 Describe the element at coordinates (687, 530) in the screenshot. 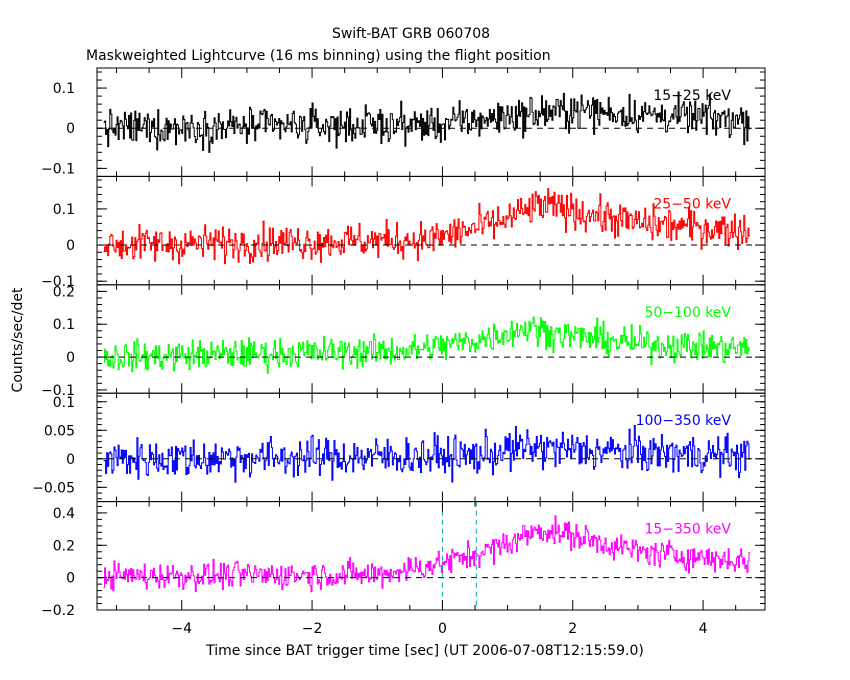

I see `band-label-15-350-kev: 15−350 keV` at that location.